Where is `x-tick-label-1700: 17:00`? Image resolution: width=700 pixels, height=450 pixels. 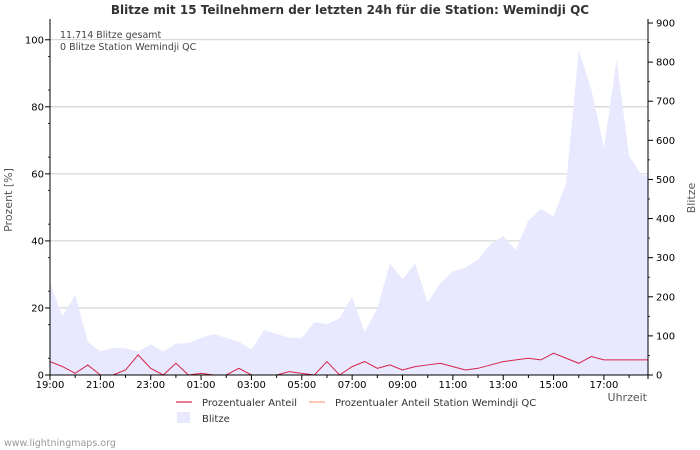
x-tick-label-1700: 17:00 is located at coordinates (604, 385).